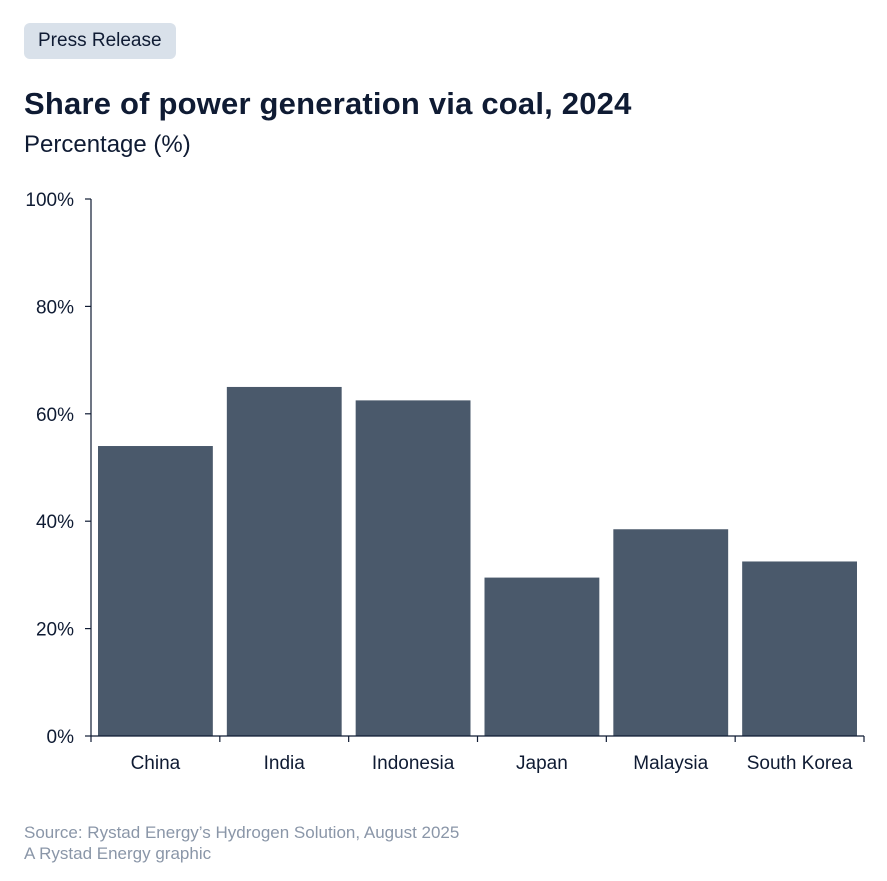 The height and width of the screenshot is (881, 887). I want to click on x-tick-label: China, so click(156, 763).